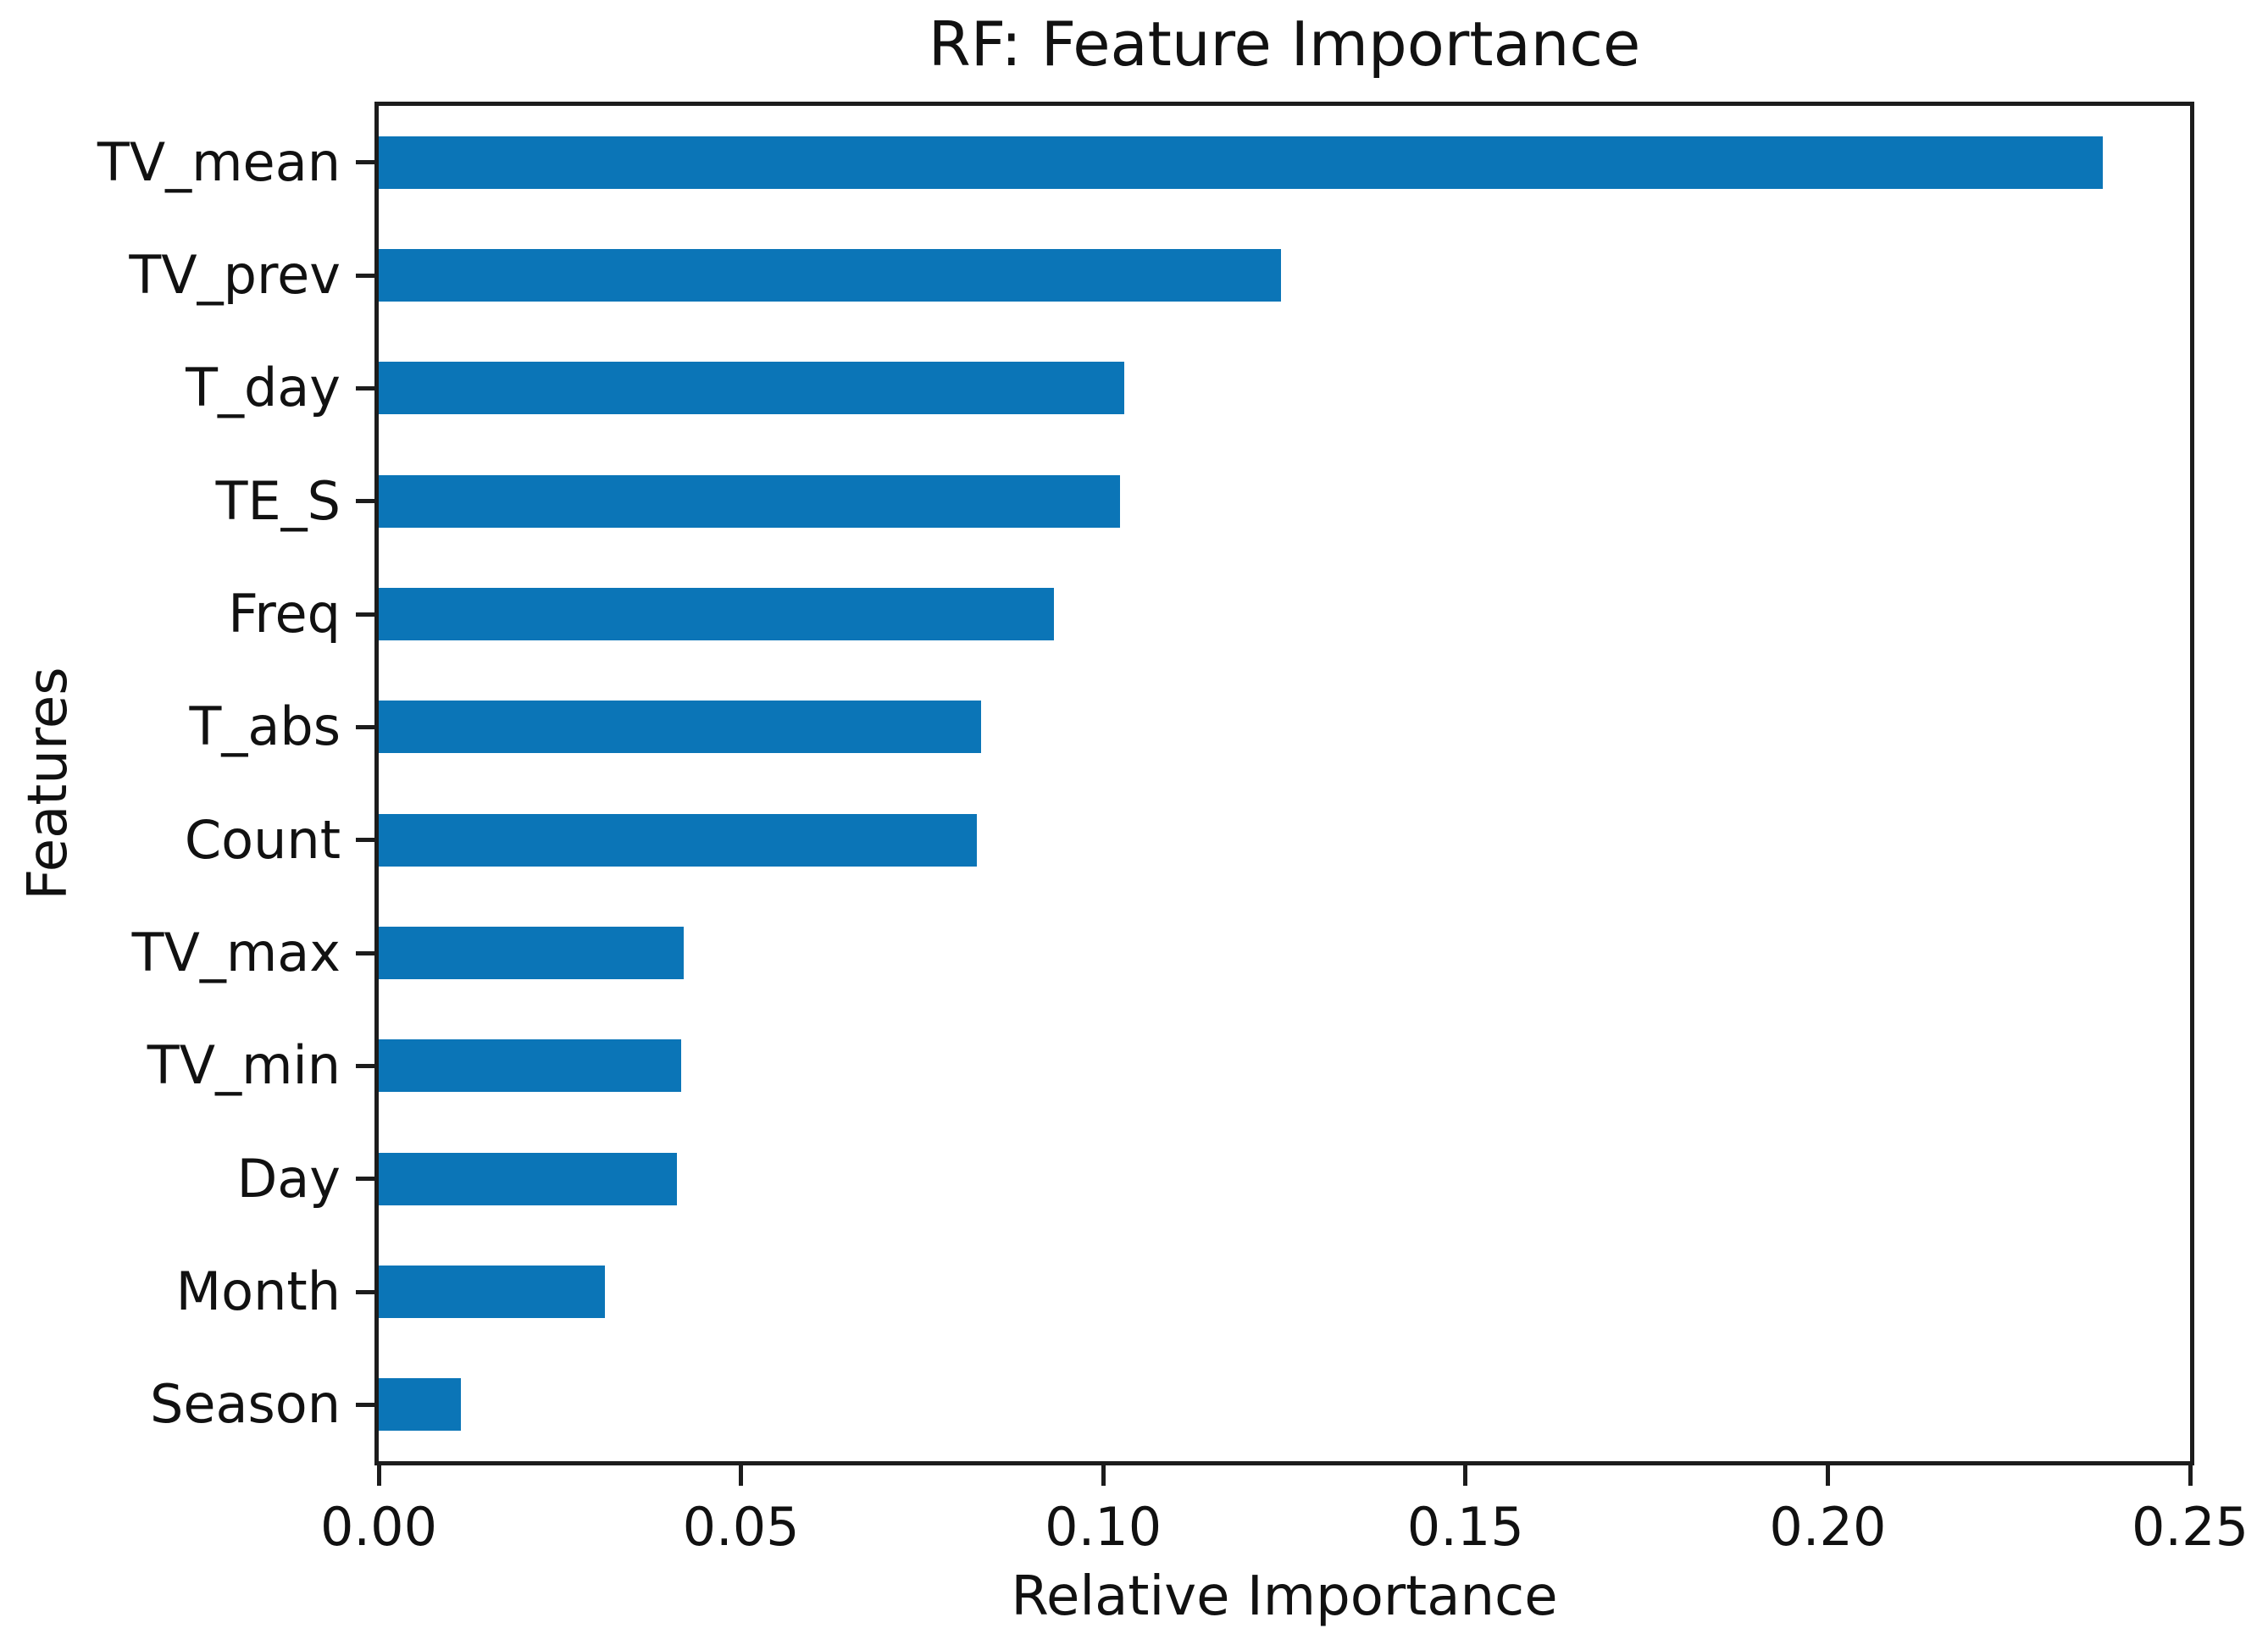 The height and width of the screenshot is (1645, 2268). What do you see at coordinates (278, 500) in the screenshot?
I see `y-tick-label-TE_S: TE_S` at bounding box center [278, 500].